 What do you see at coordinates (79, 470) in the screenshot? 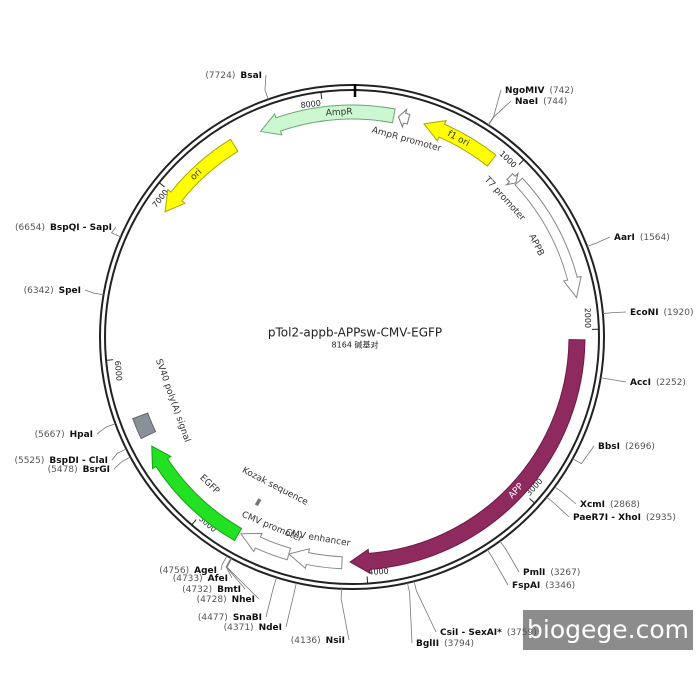
I see `site-label: (5478) BsrGI` at bounding box center [79, 470].